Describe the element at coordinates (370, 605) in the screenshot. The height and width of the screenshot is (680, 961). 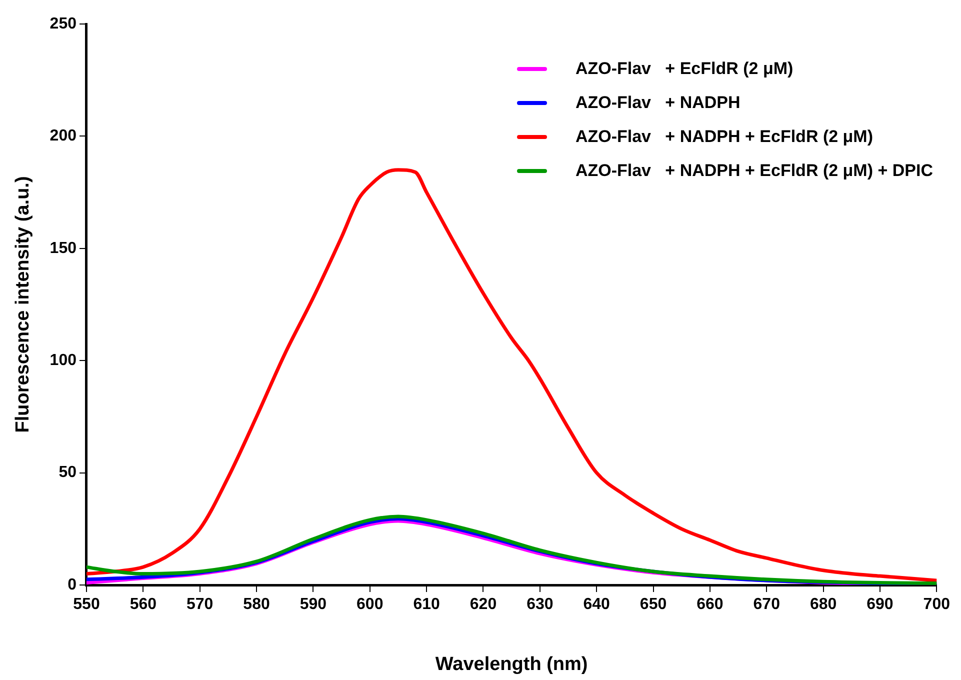
I see `x-tick-label: 600` at that location.